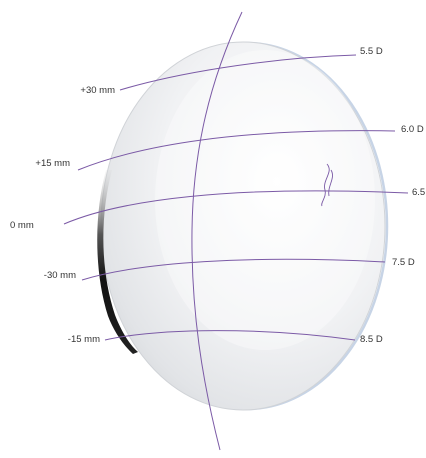  Describe the element at coordinates (52, 163) in the screenshot. I see `left-label-plus15: +15 mm` at that location.